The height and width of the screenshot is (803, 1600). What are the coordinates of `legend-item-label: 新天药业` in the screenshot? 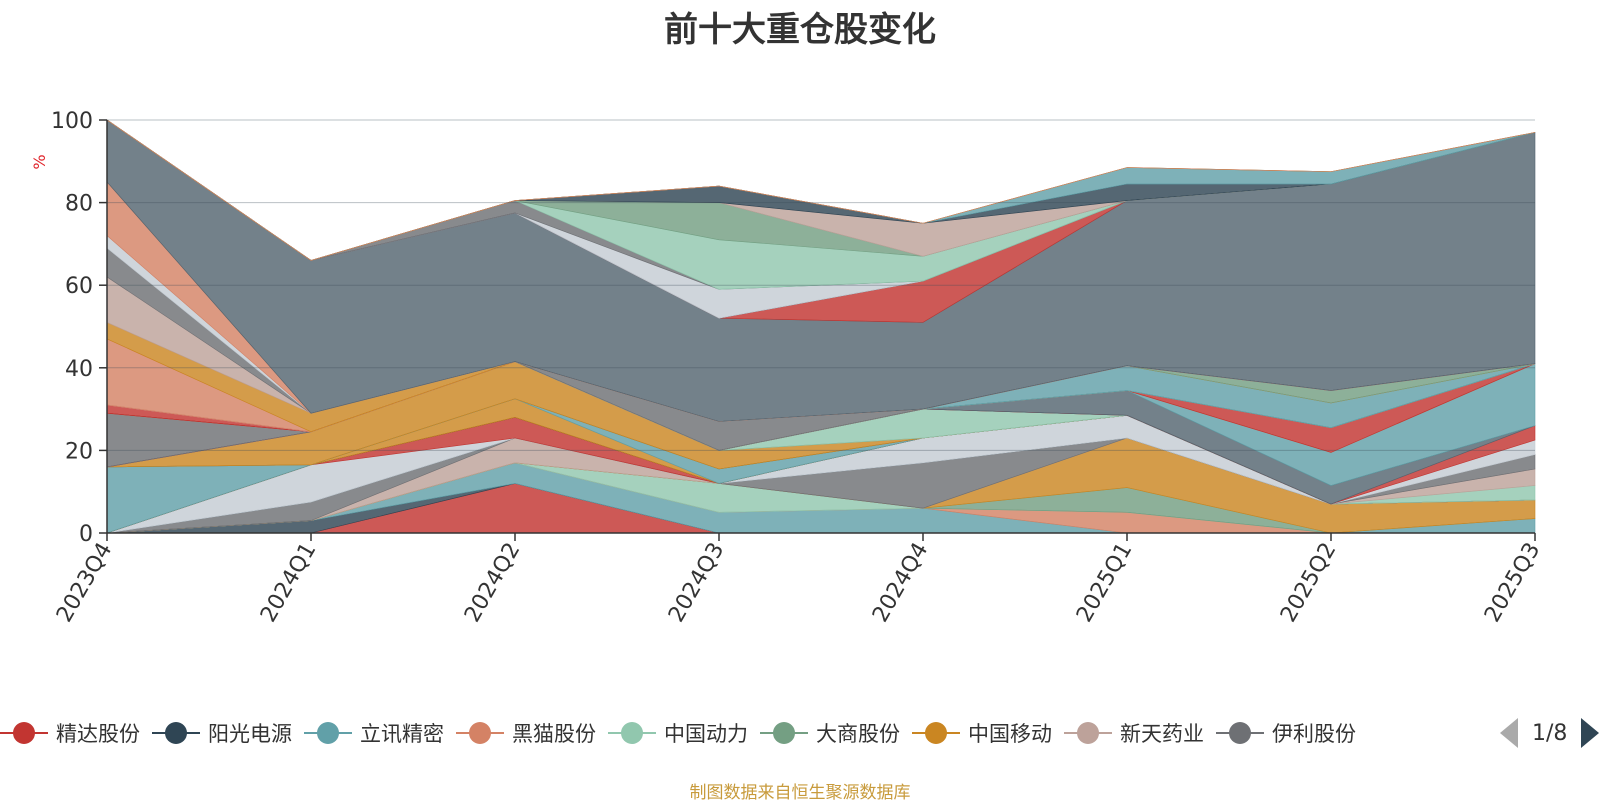 It's located at (1162, 734).